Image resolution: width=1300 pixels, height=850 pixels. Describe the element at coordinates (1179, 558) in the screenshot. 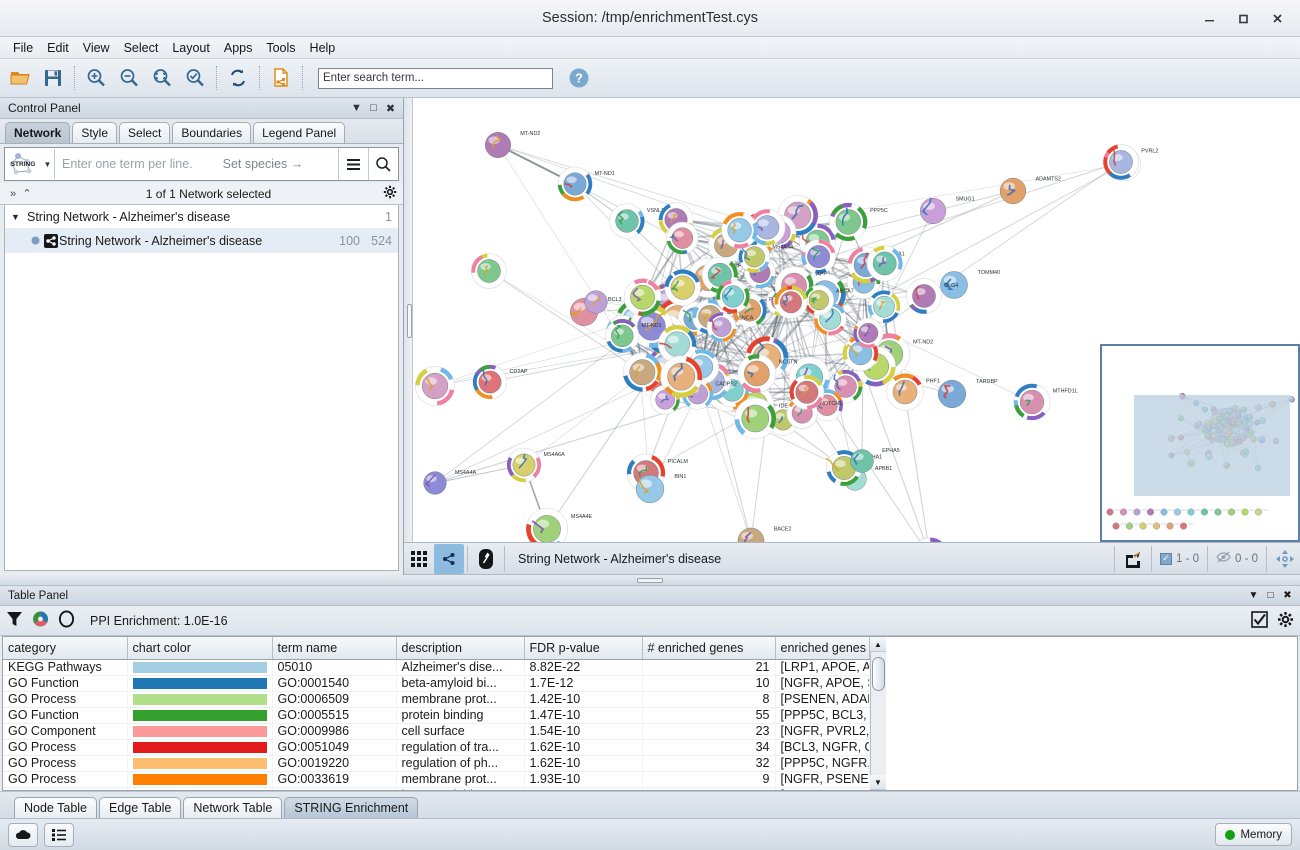

I see `selected-nodes-counter: ✓ 1 - 0` at that location.